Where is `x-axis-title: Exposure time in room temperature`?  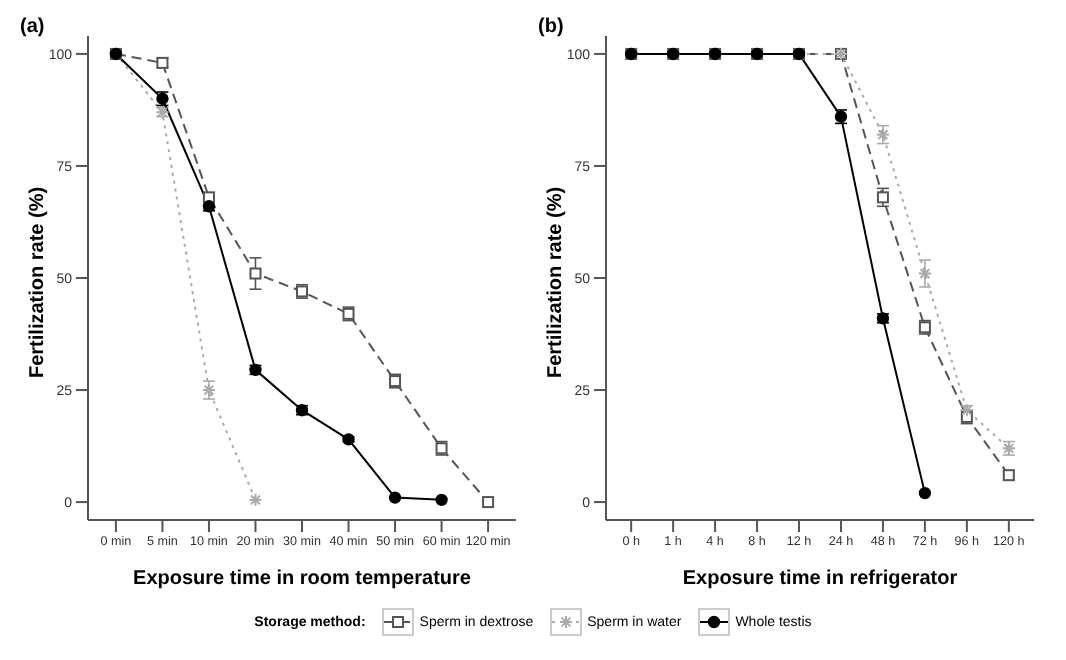 x-axis-title: Exposure time in room temperature is located at coordinates (302, 579).